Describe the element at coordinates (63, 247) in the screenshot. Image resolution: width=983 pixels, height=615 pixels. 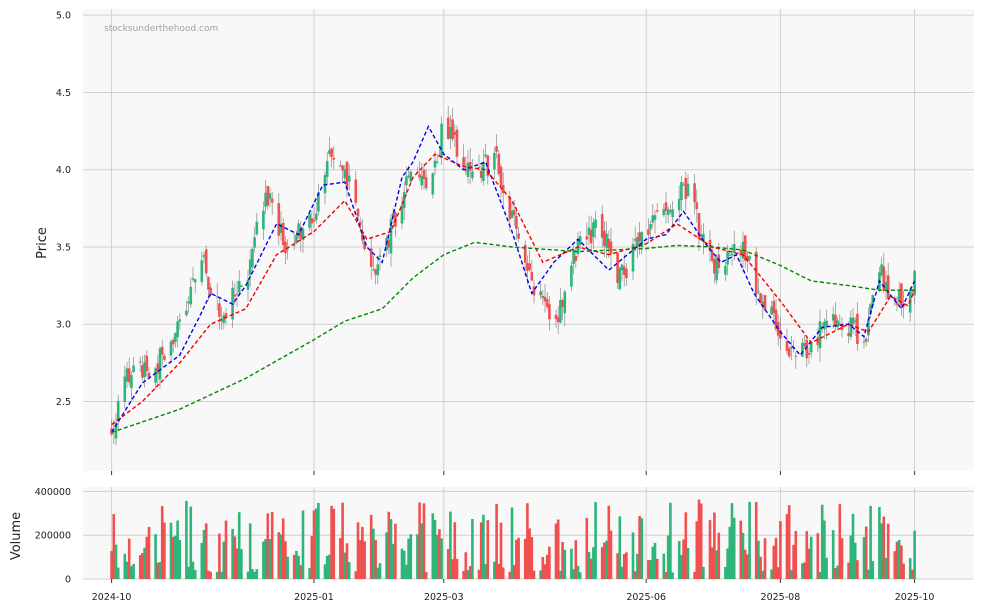
I see `price-tick-label: 3.5` at that location.